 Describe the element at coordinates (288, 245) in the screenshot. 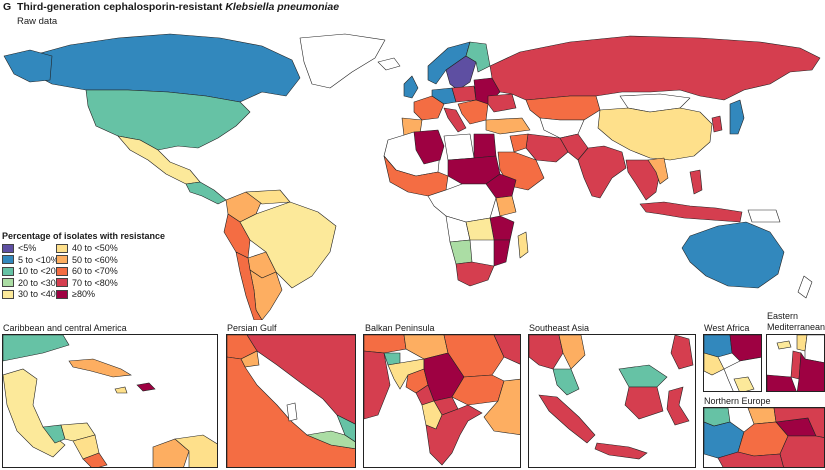

I see `region-brazil` at that location.